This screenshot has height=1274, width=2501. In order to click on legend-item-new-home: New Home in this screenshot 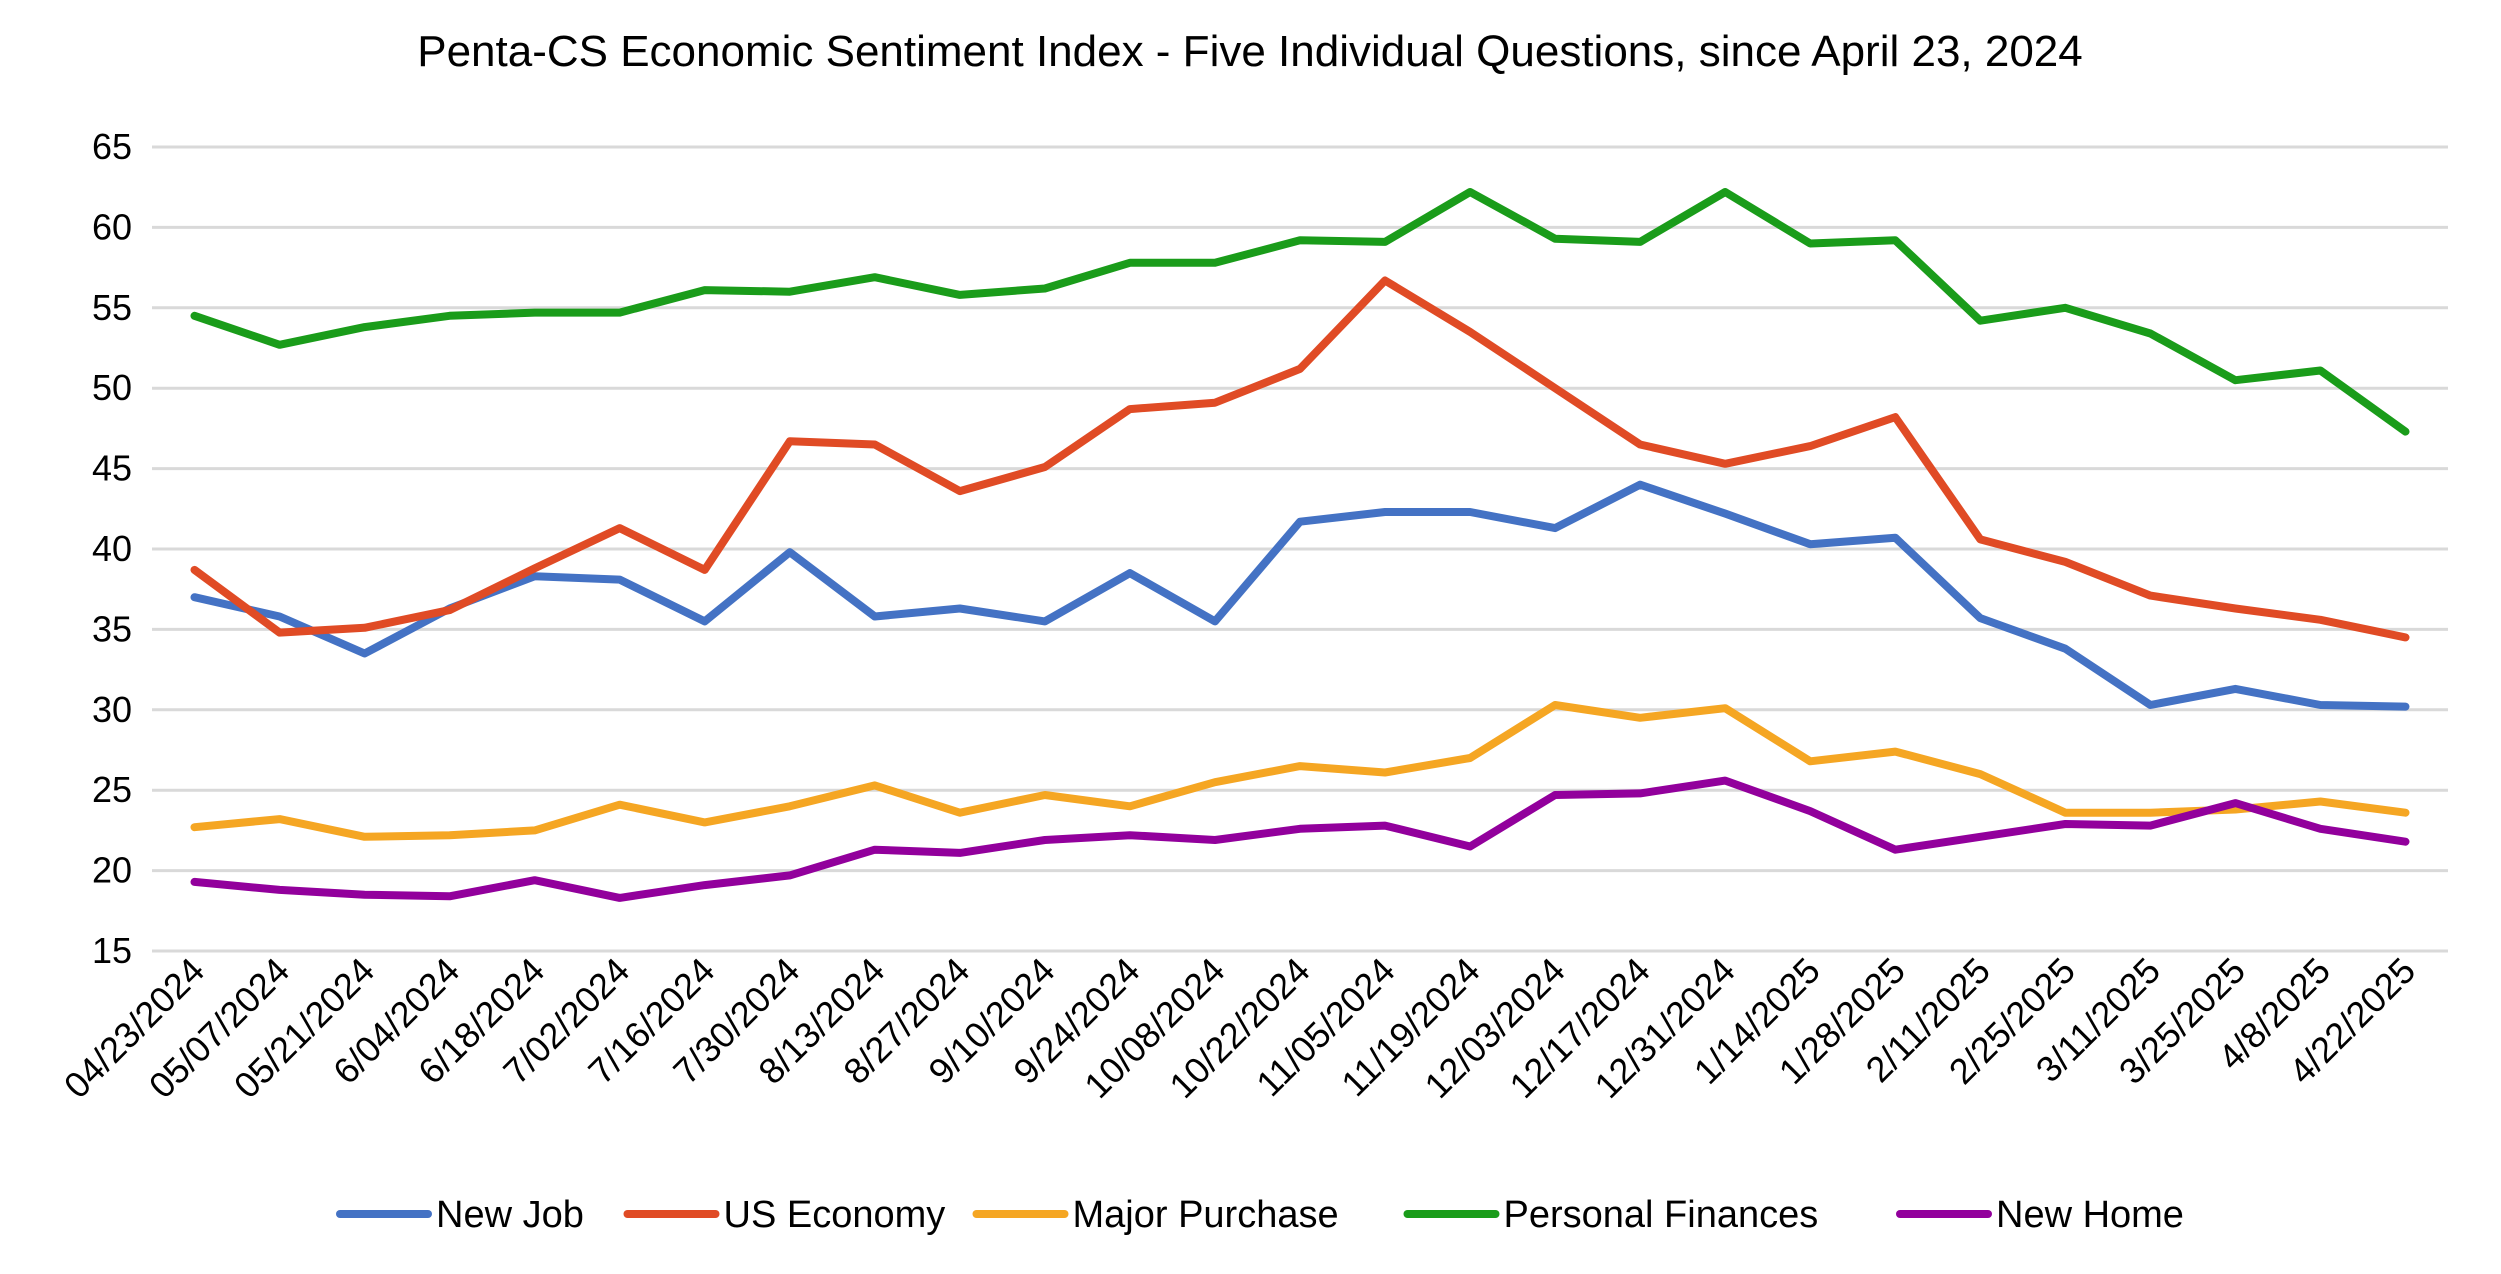, I will do `click(2040, 1215)`.